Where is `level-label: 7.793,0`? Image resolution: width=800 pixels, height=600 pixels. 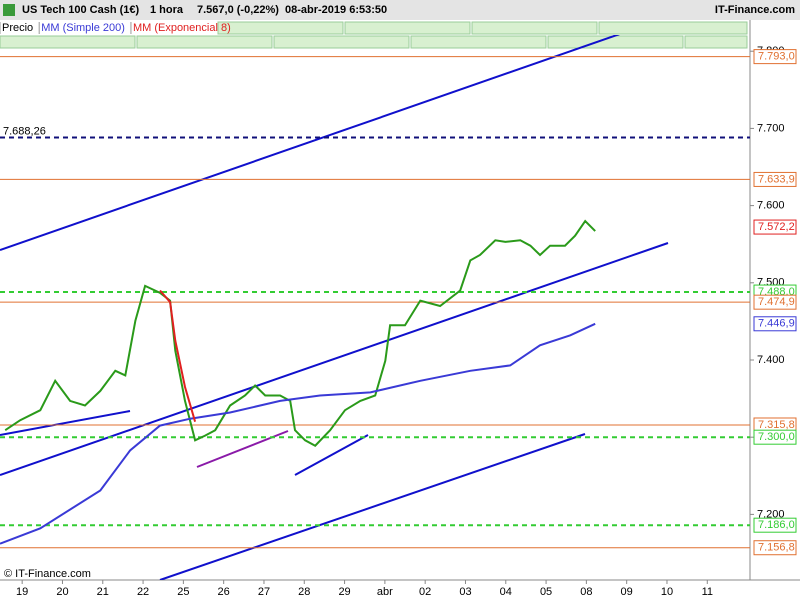 level-label: 7.793,0 is located at coordinates (776, 57).